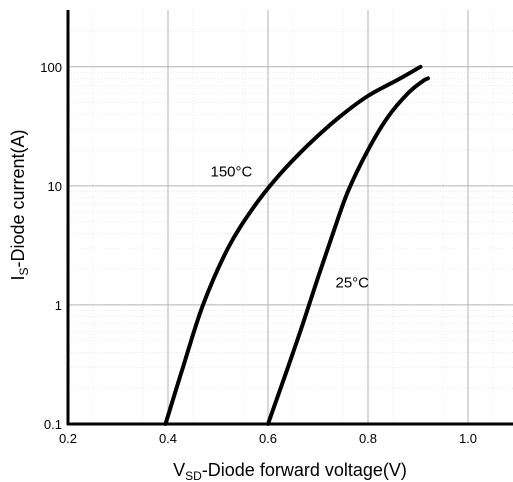  Describe the element at coordinates (51, 246) in the screenshot. I see `y-tick-labels: 0.1 1 10 100` at that location.